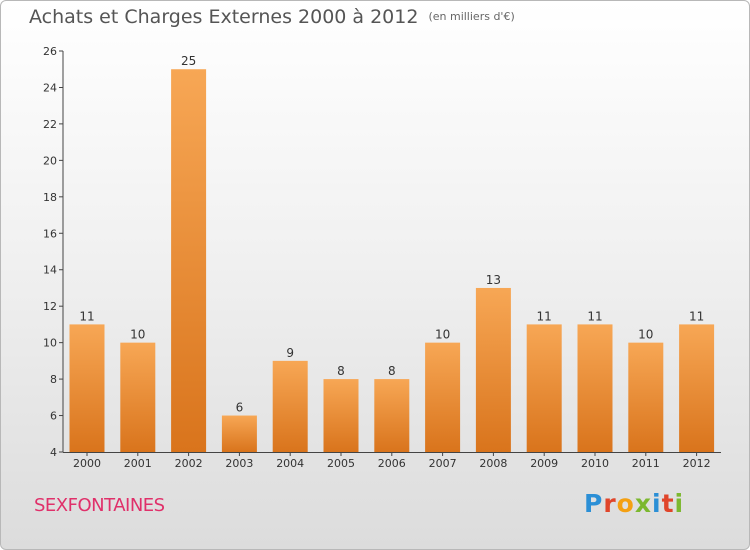 Image resolution: width=750 pixels, height=550 pixels. Describe the element at coordinates (594, 503) in the screenshot. I see `logo-letter: P` at that location.